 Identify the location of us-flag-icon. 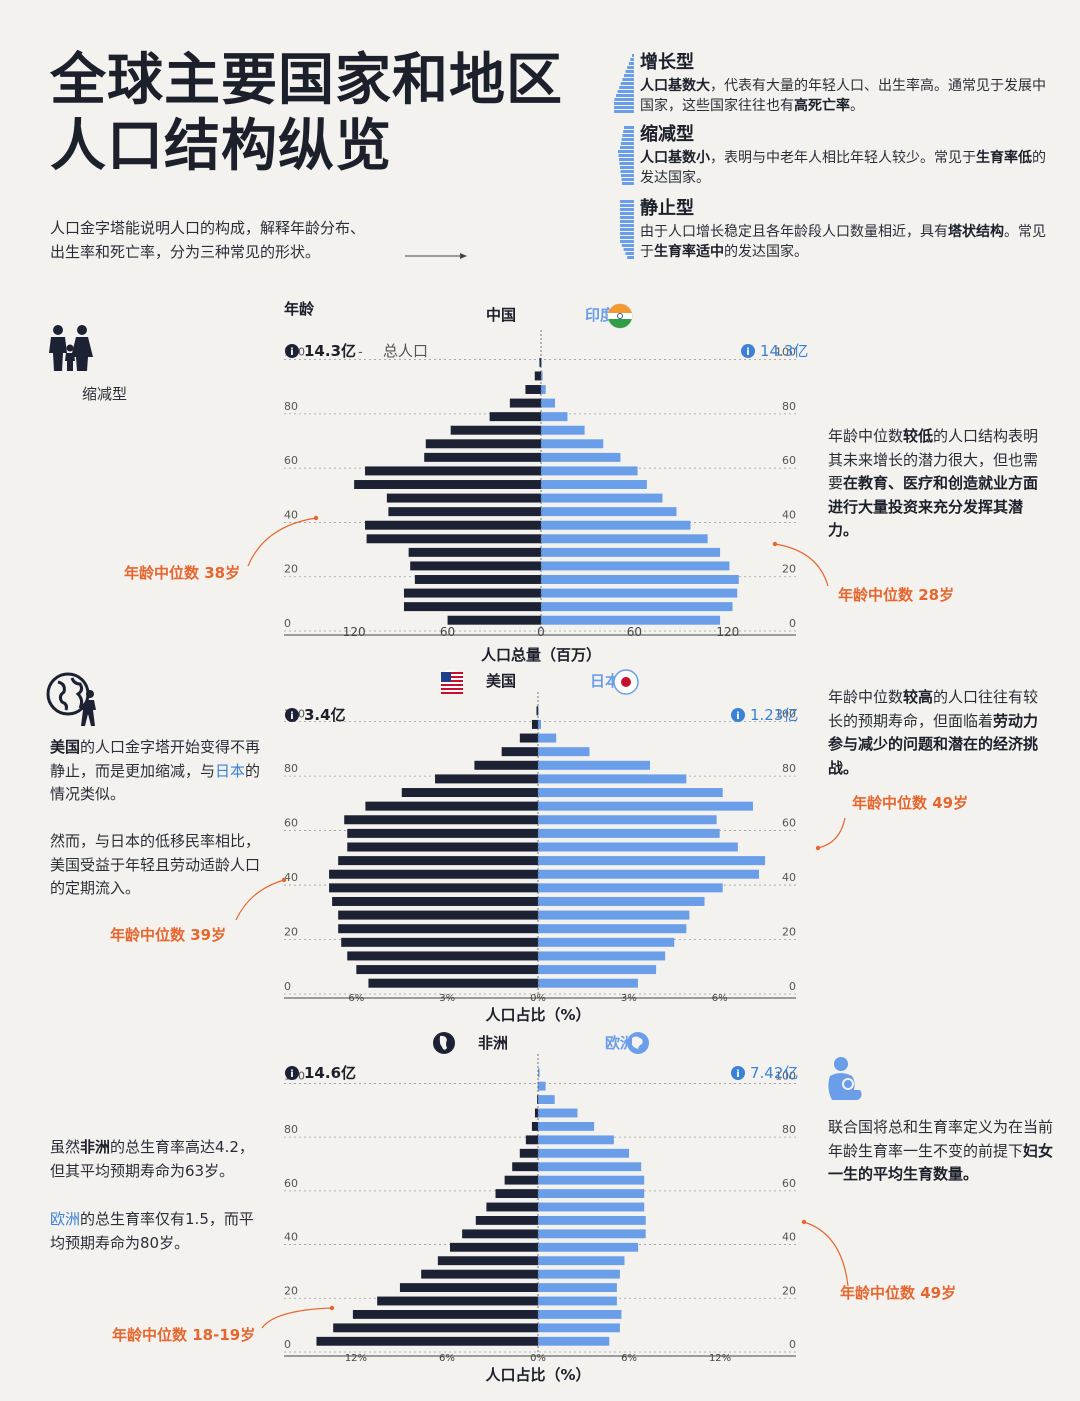
(452, 682).